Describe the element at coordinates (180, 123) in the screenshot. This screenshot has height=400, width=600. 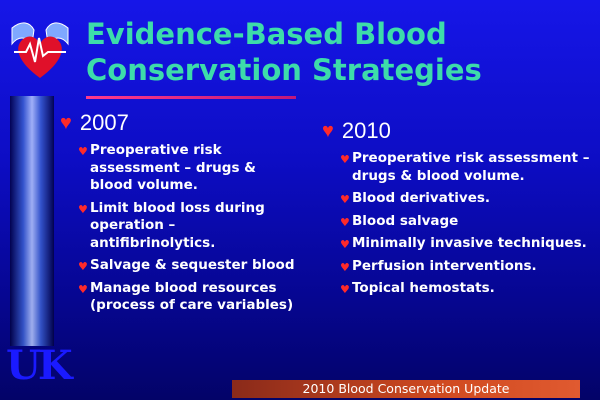
I see `year-heading-2007: ♥ 2007` at that location.